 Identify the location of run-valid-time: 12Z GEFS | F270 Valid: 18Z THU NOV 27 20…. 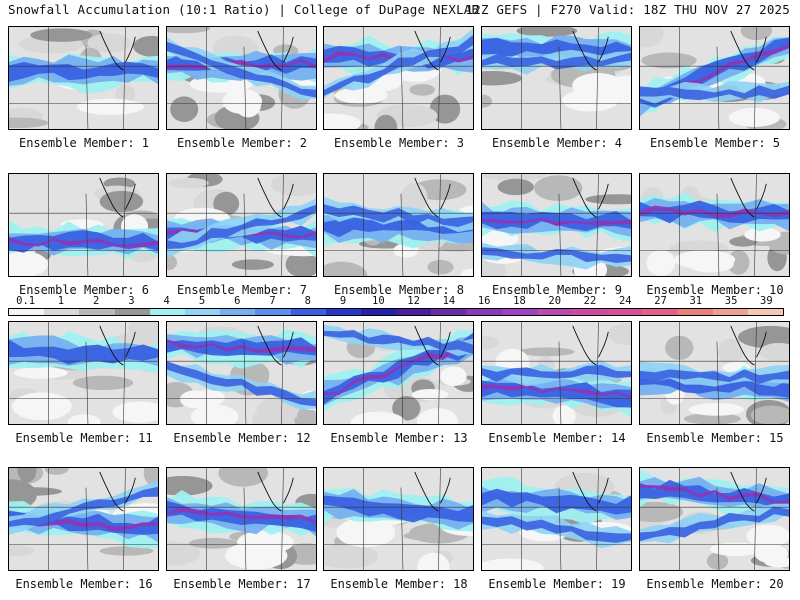
(627, 9).